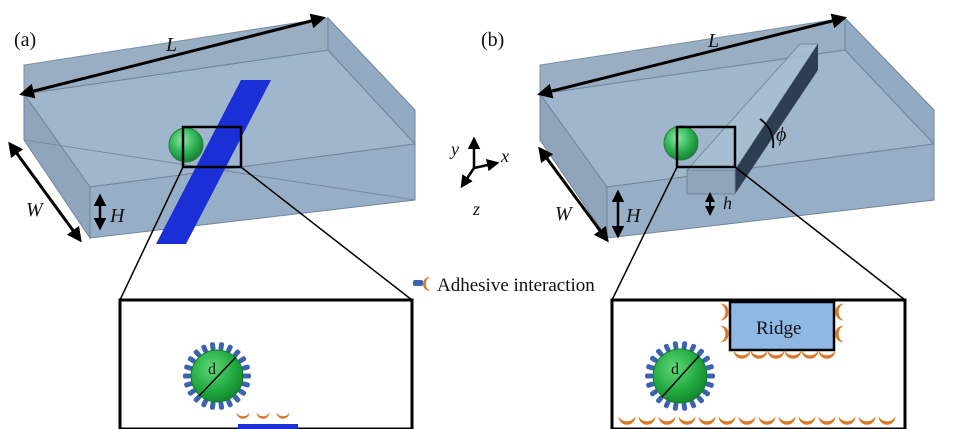  What do you see at coordinates (633, 216) in the screenshot?
I see `height-label-b: H` at bounding box center [633, 216].